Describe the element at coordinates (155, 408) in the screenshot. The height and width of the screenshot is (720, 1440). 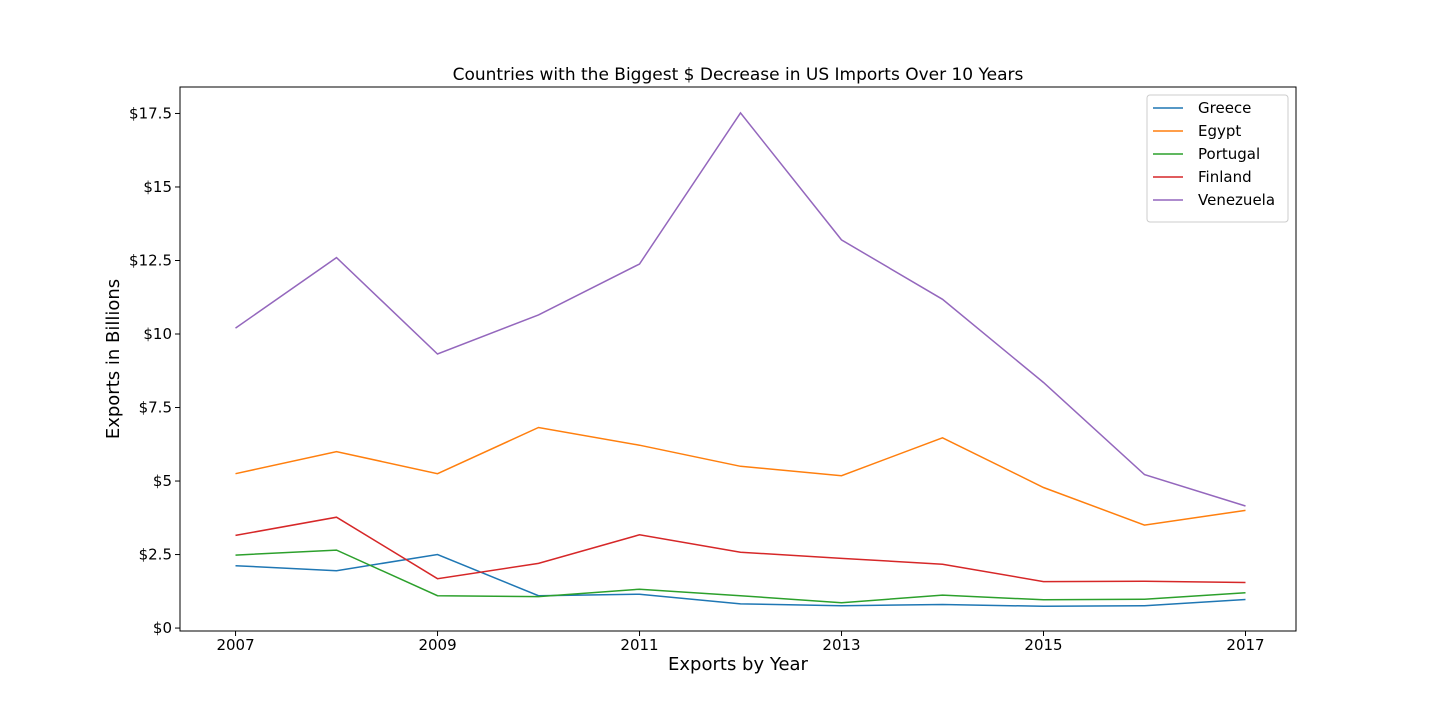
I see `y-tick-label: $7.5` at that location.